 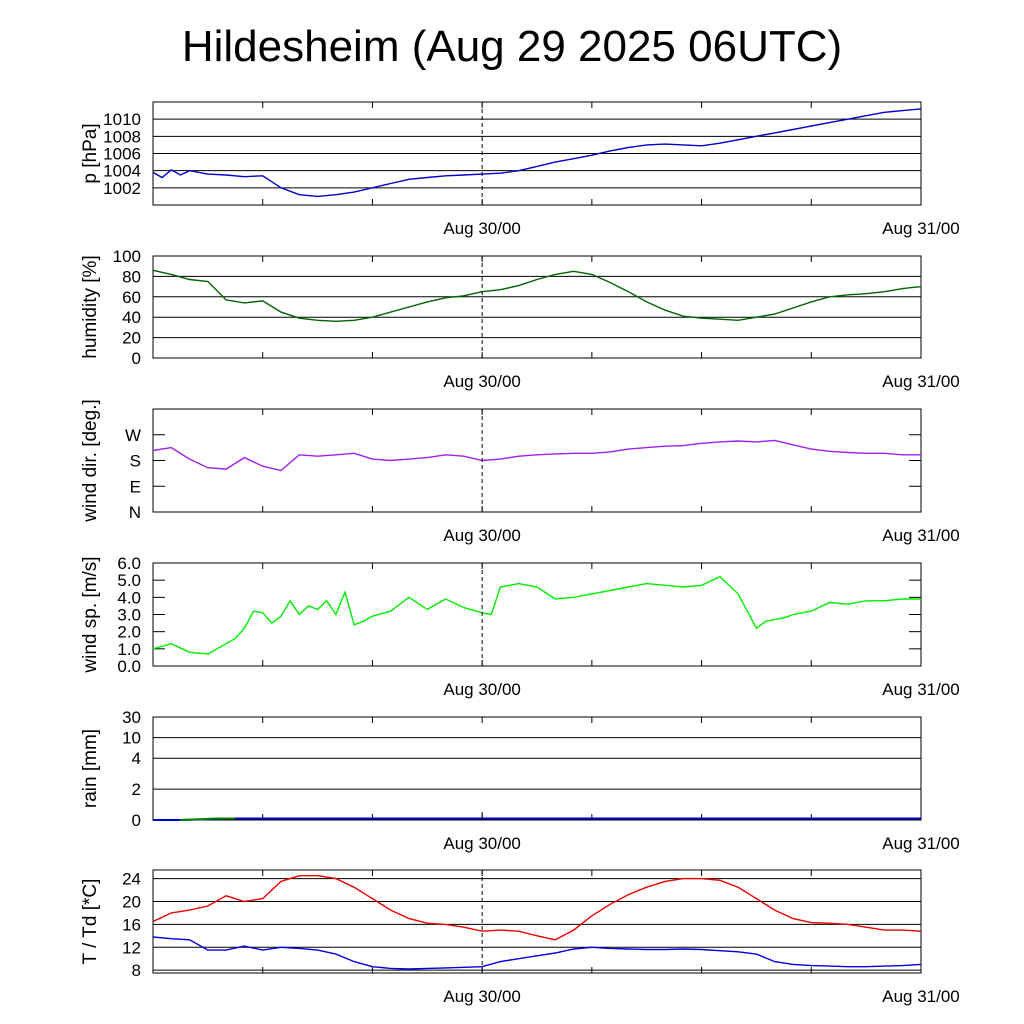 What do you see at coordinates (122, 171) in the screenshot?
I see `y-tick-label: 1004` at bounding box center [122, 171].